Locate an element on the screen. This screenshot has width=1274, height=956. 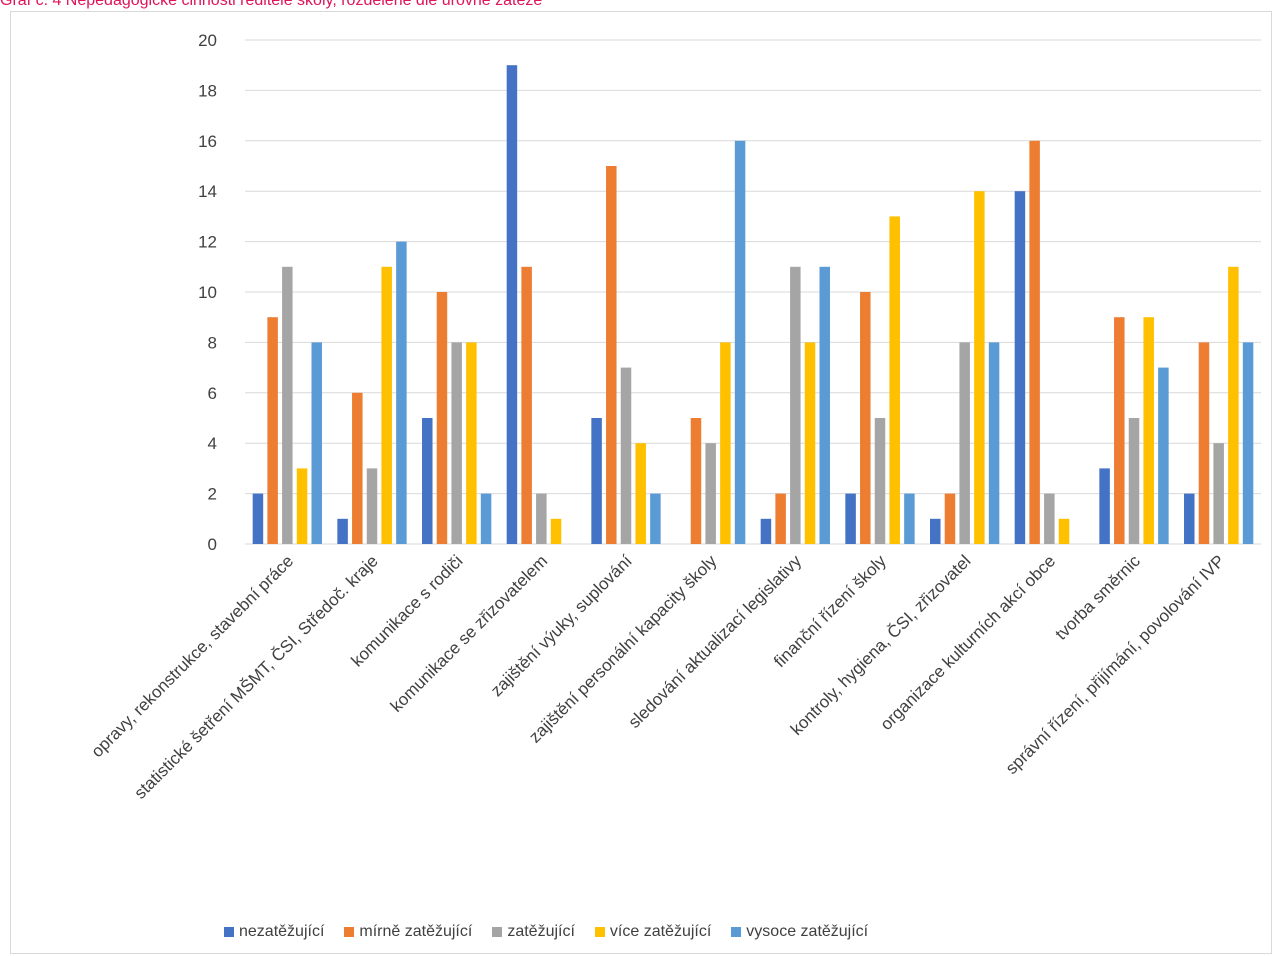
y-tick-label: 4 is located at coordinates (212, 443).